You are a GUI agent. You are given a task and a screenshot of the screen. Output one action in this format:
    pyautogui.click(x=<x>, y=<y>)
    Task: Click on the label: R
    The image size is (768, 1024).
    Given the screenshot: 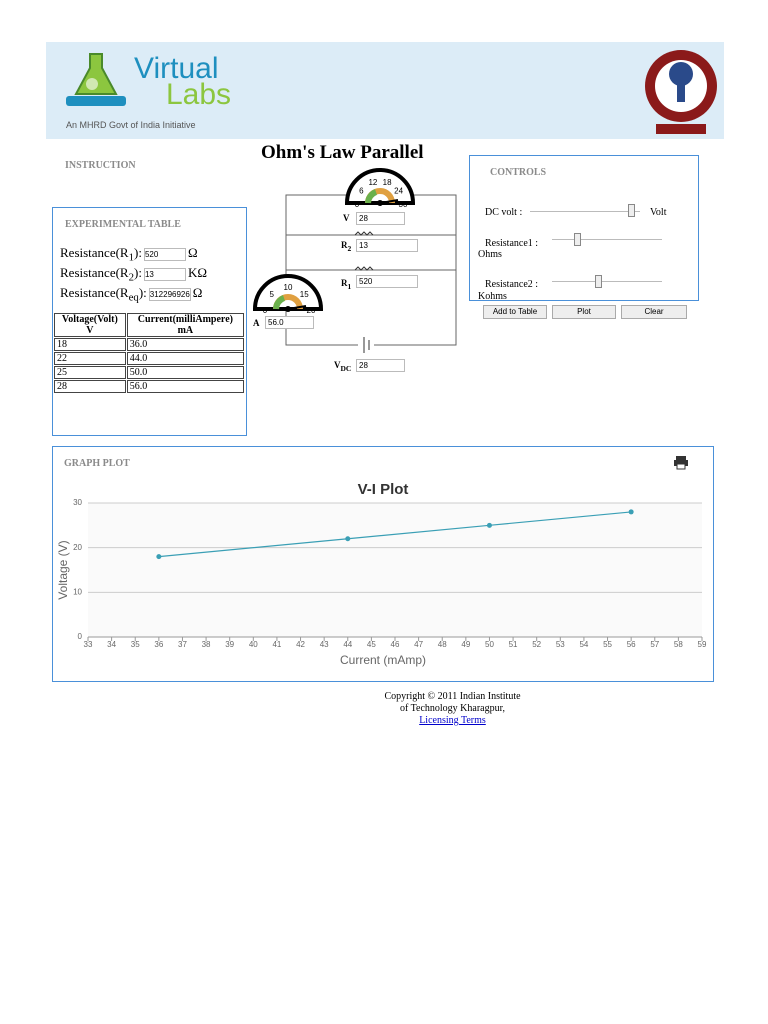 What is the action you would take?
    pyautogui.click(x=344, y=283)
    